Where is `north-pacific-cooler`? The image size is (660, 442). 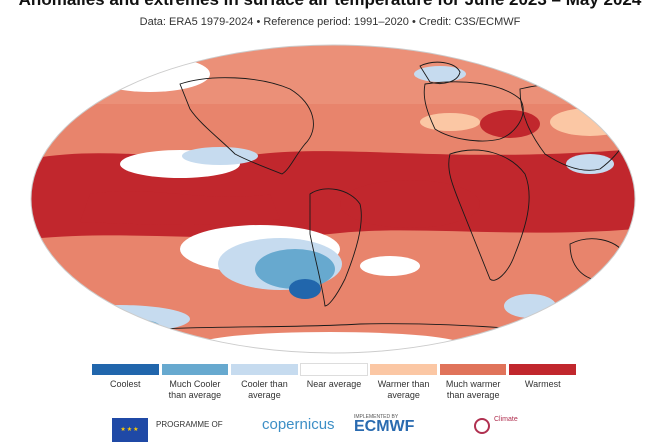 north-pacific-cooler is located at coordinates (220, 156).